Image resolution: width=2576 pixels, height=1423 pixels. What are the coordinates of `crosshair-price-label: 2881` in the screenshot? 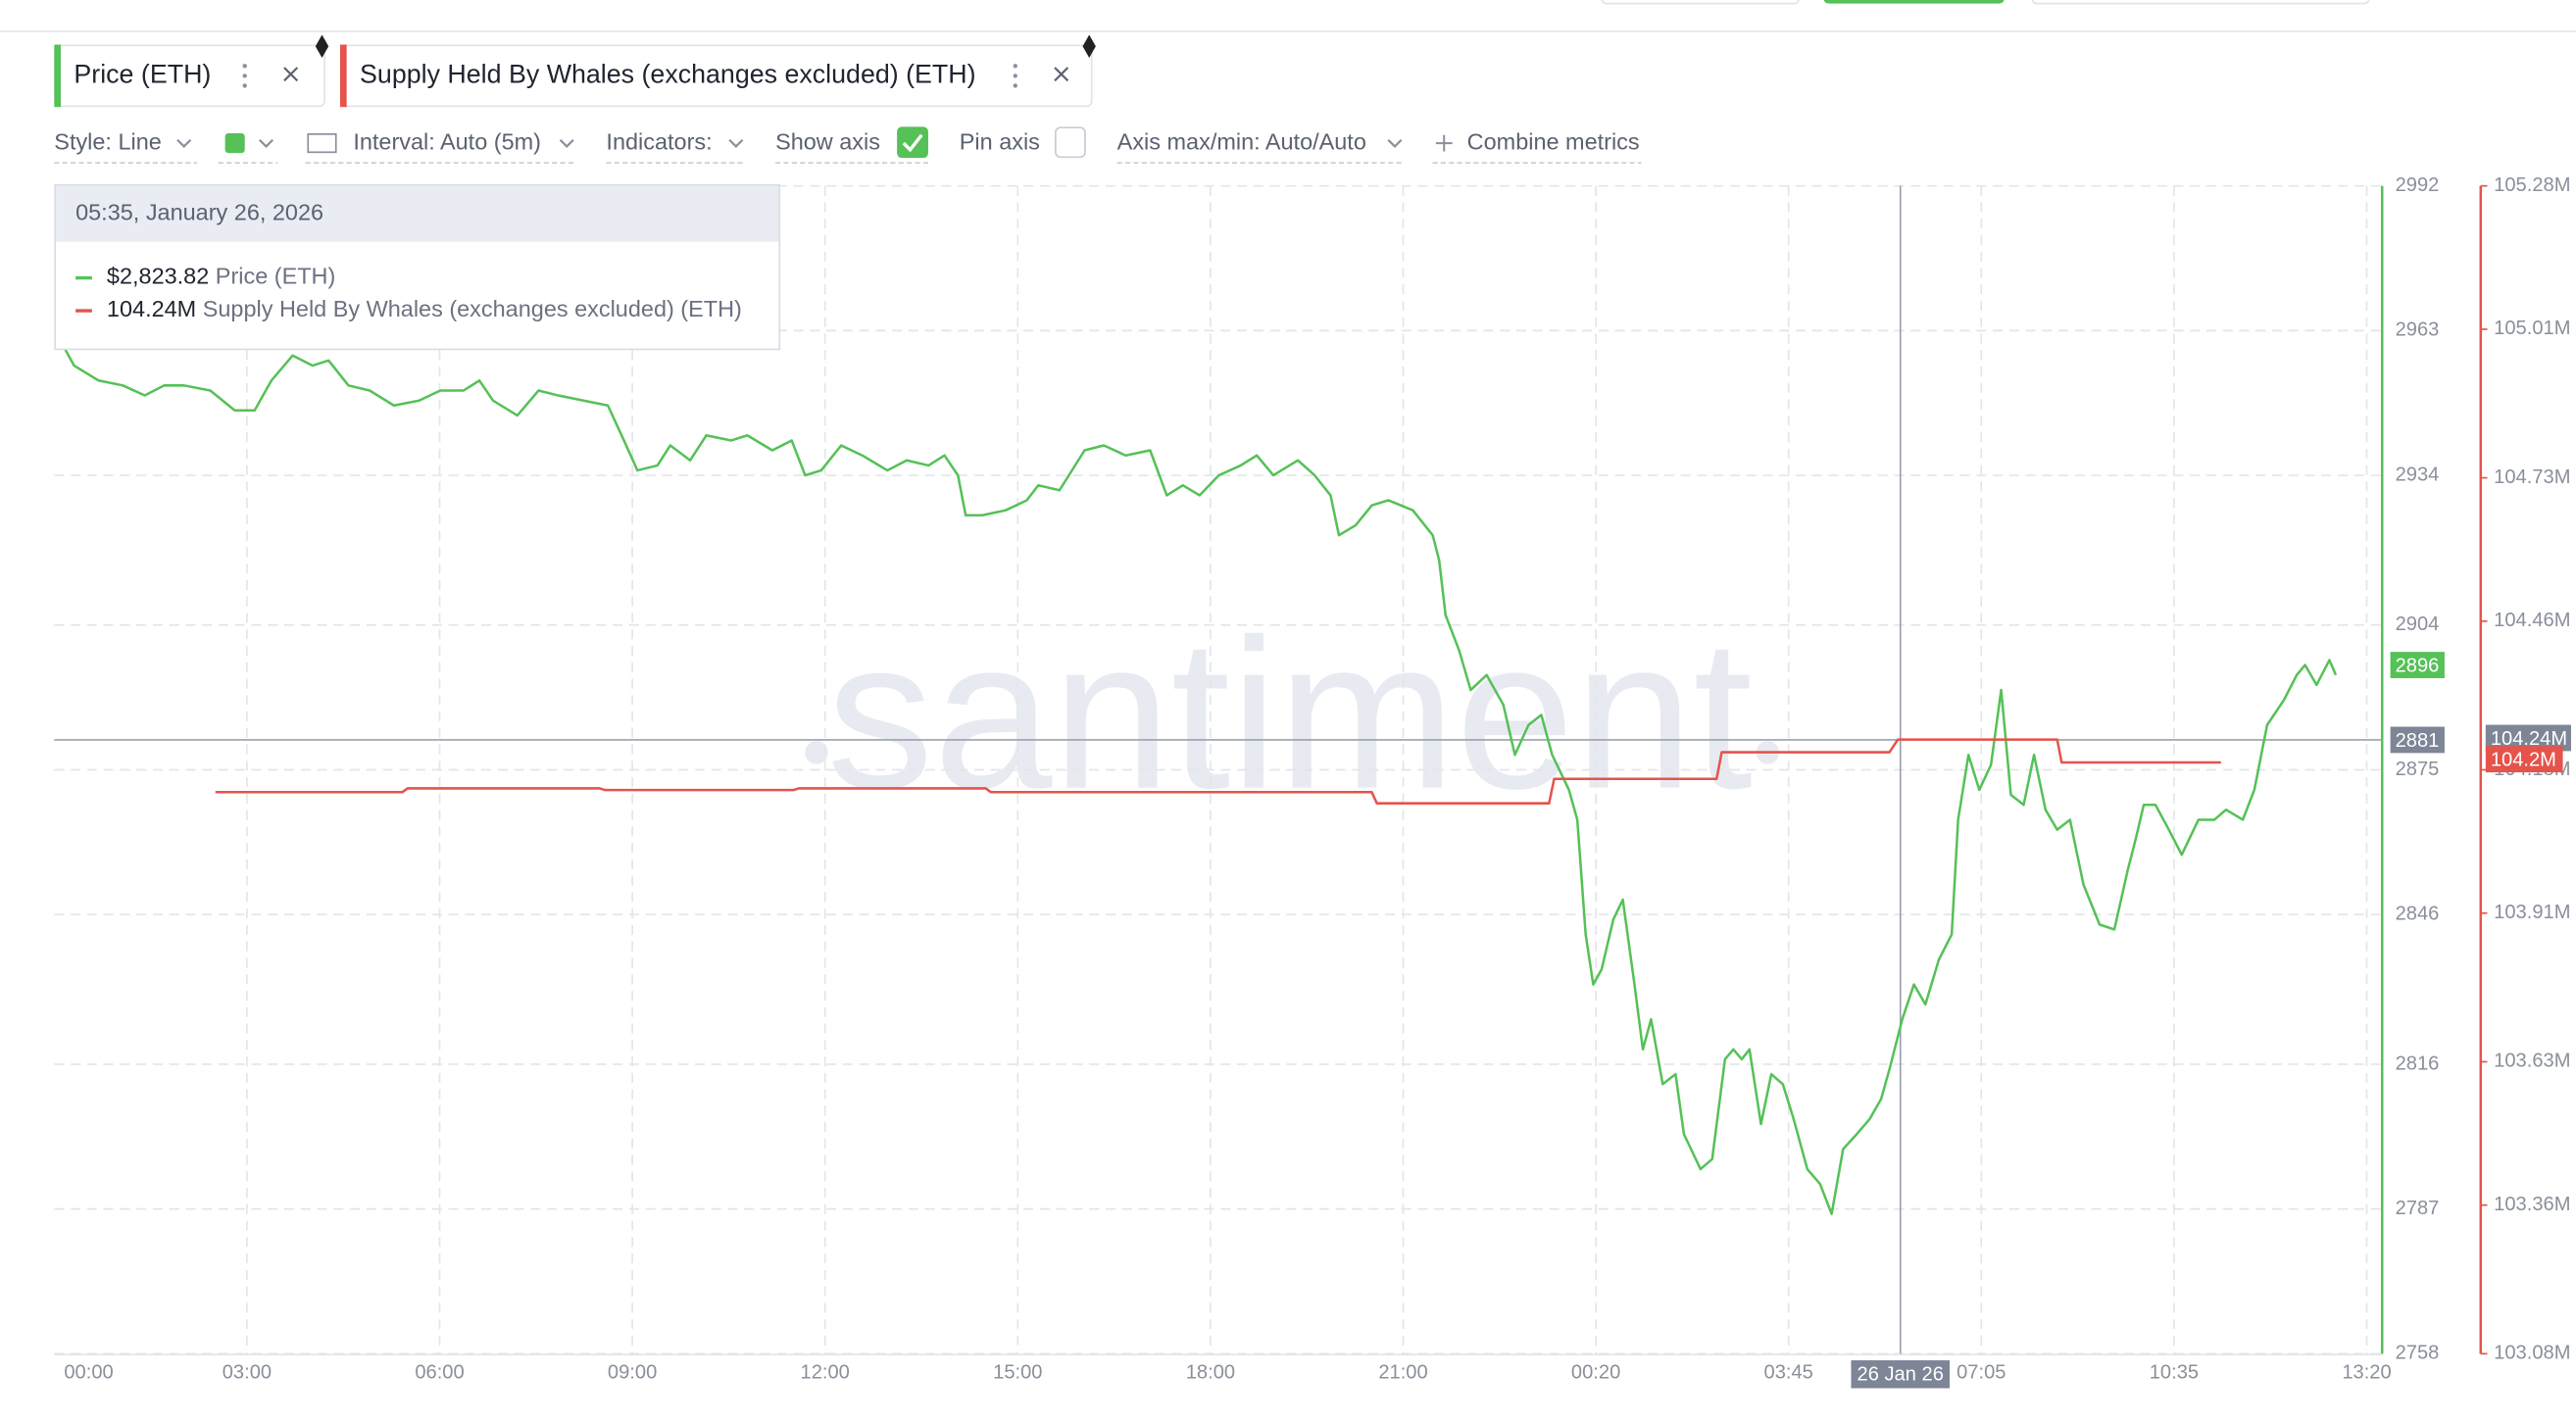 It's located at (2418, 741).